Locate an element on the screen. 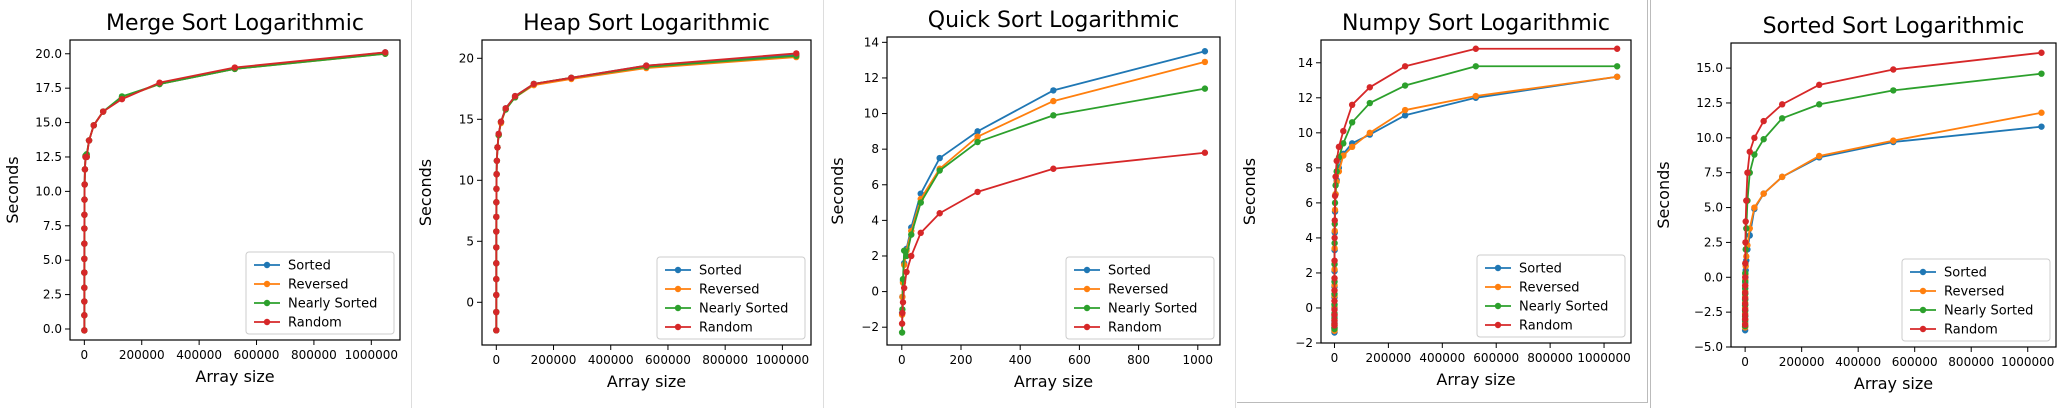 The image size is (2064, 408). y-tick-label: 12.5 is located at coordinates (48, 157).